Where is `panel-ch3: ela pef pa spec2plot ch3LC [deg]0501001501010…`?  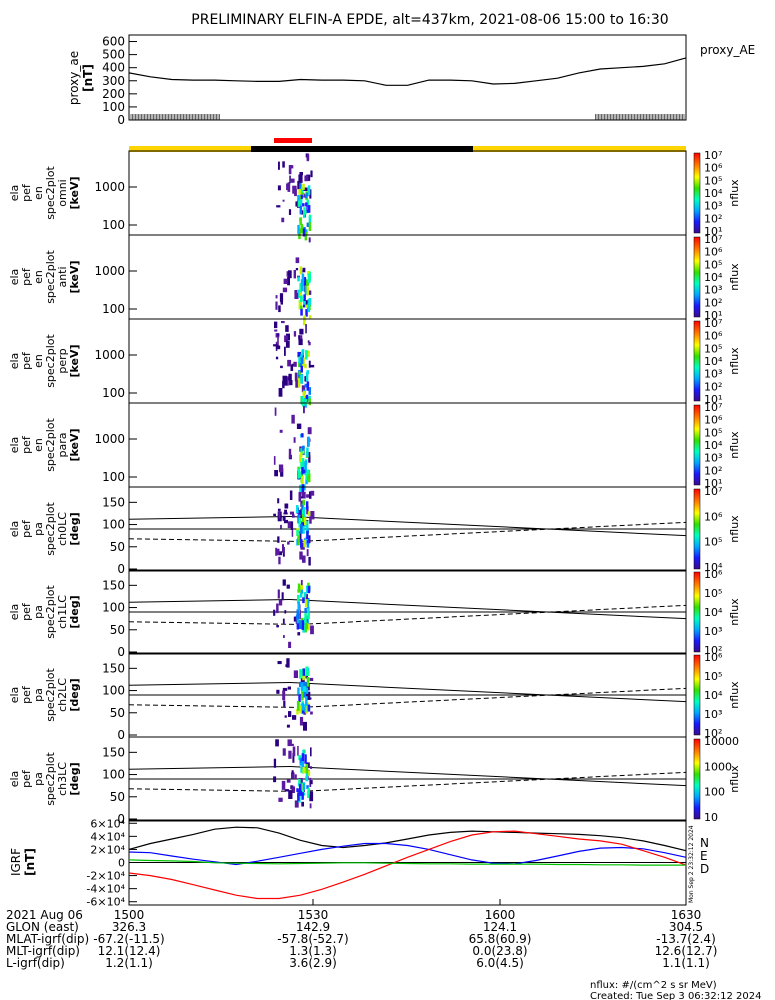
panel-ch3: ela pef pa spec2plot ch3LC [deg]0501001501010… is located at coordinates (374, 780).